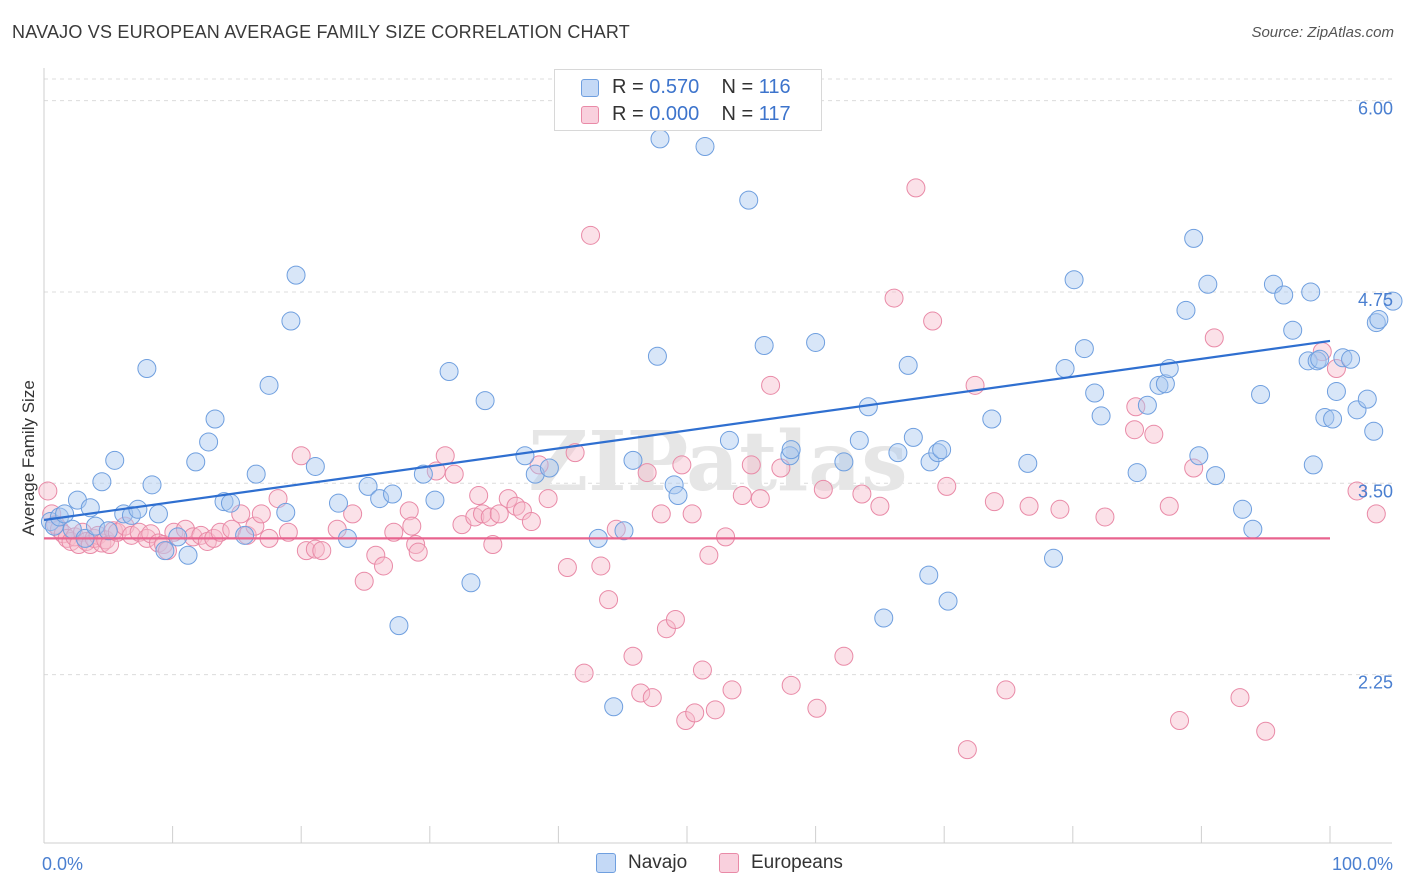 This screenshot has height=892, width=1406. Describe the element at coordinates (797, 862) in the screenshot. I see `bottom-legend-label-europeans: Europeans` at that location.